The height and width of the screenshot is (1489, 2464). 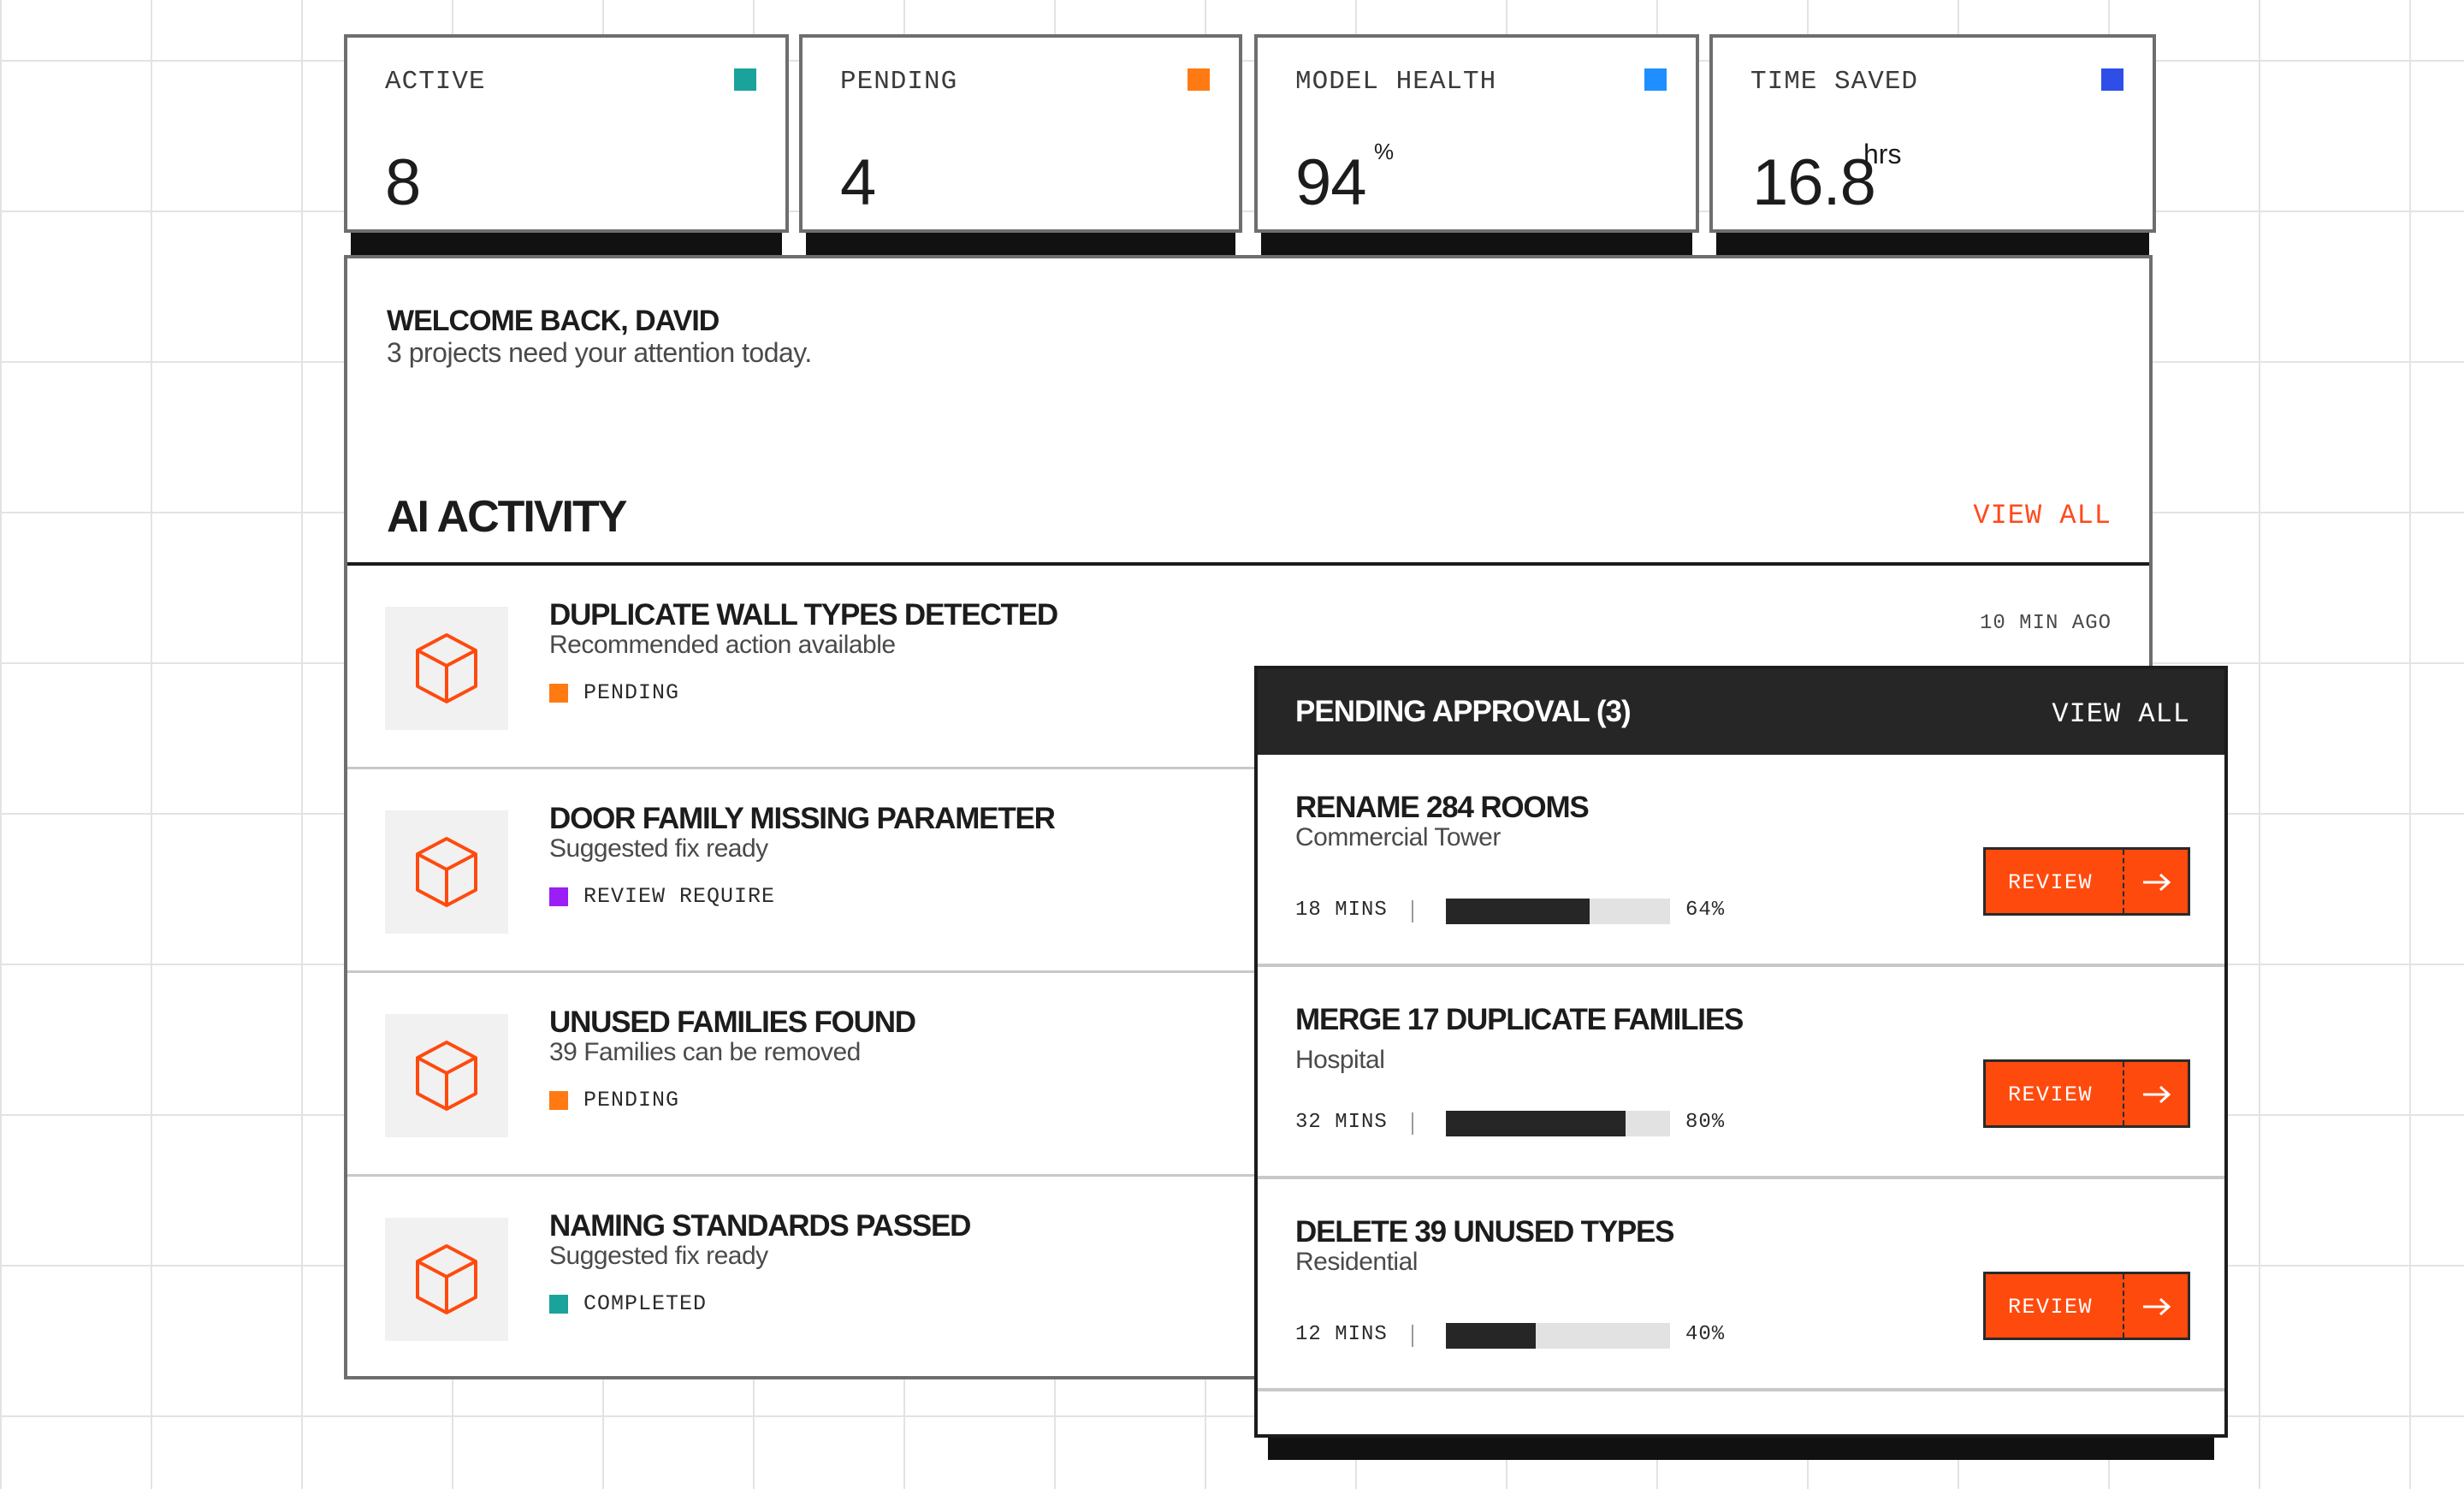 I want to click on welcome-title: WELCOME BACK, DAVID, so click(x=553, y=321).